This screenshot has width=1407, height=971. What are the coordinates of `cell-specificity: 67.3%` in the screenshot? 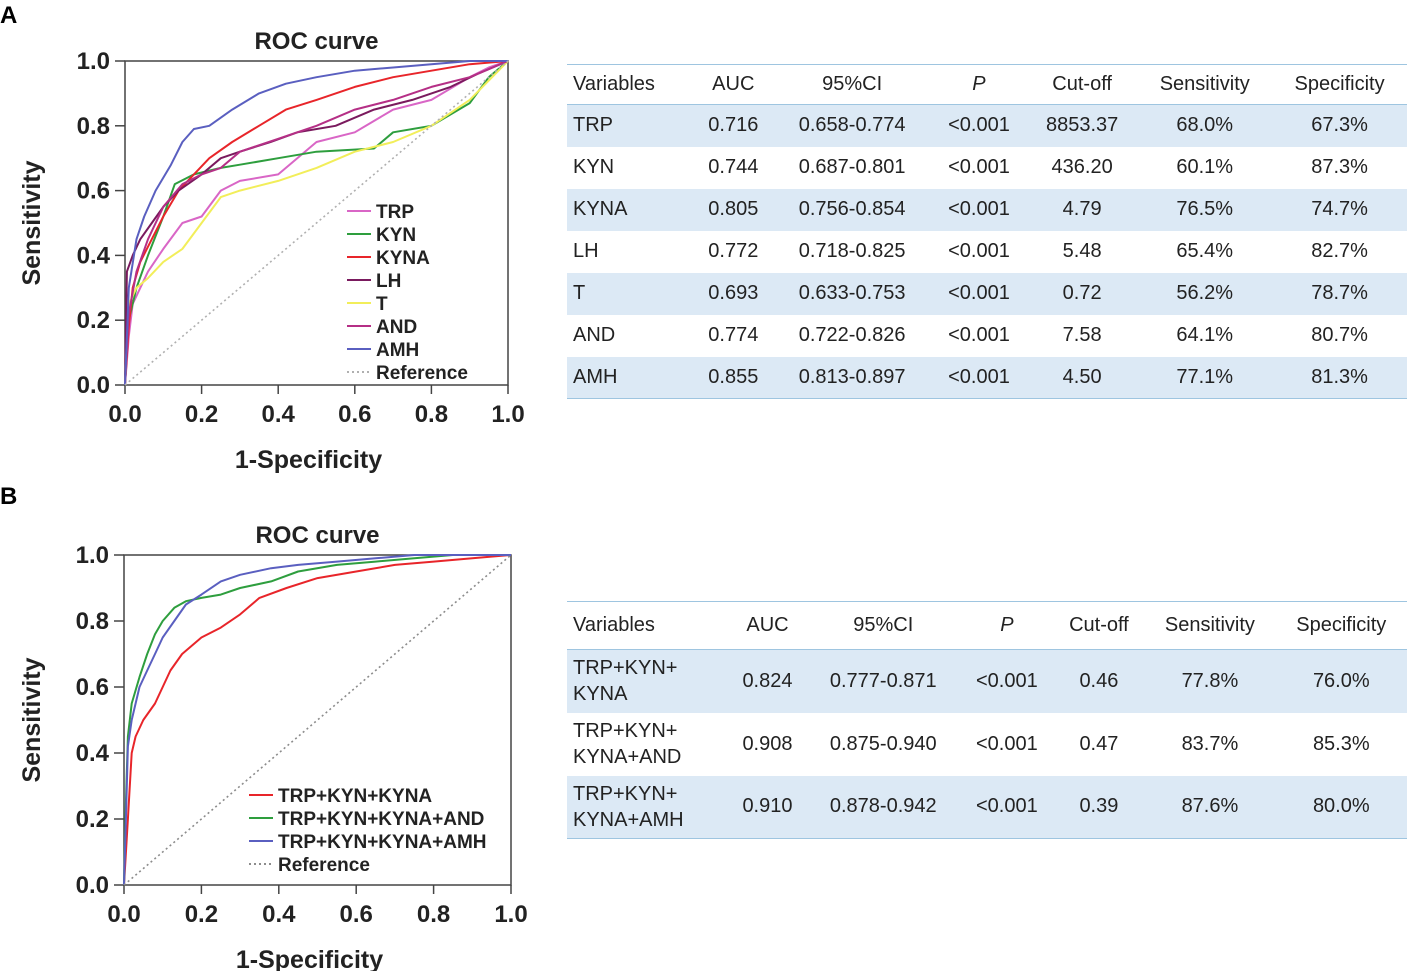 It's located at (1339, 125).